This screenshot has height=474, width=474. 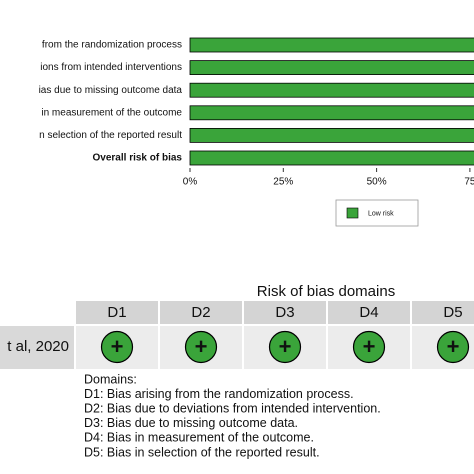 I want to click on header-label: D4, so click(x=368, y=312).